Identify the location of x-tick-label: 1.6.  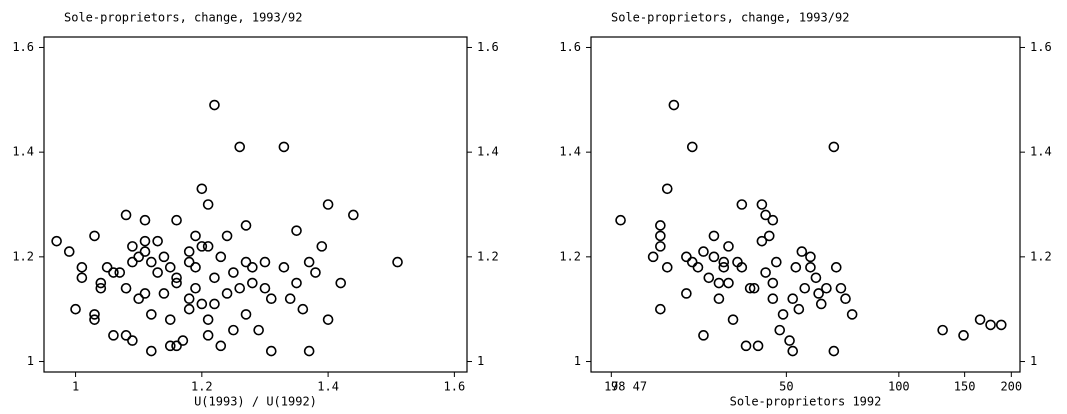
(455, 387).